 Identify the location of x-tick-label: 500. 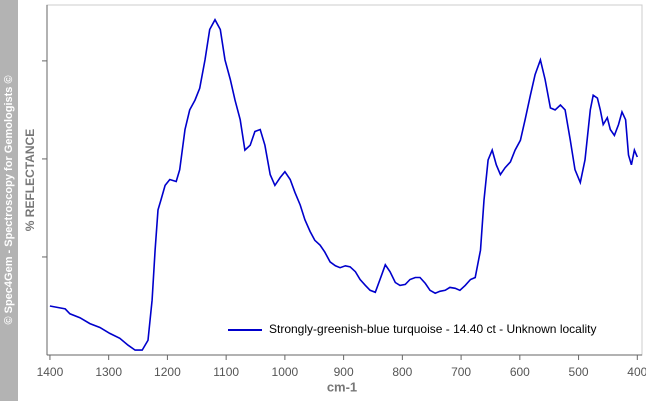
(579, 372).